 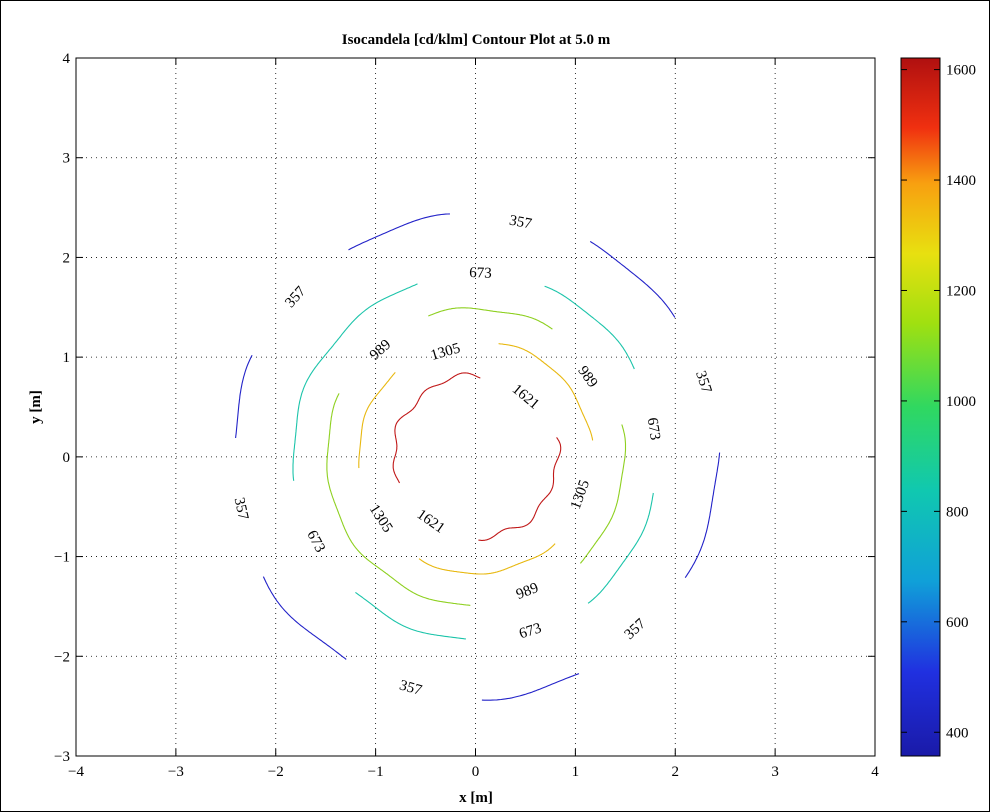 I want to click on colorbar-tick-layer: 400 600 800 1000 1200 1400 1600, so click(x=938, y=402).